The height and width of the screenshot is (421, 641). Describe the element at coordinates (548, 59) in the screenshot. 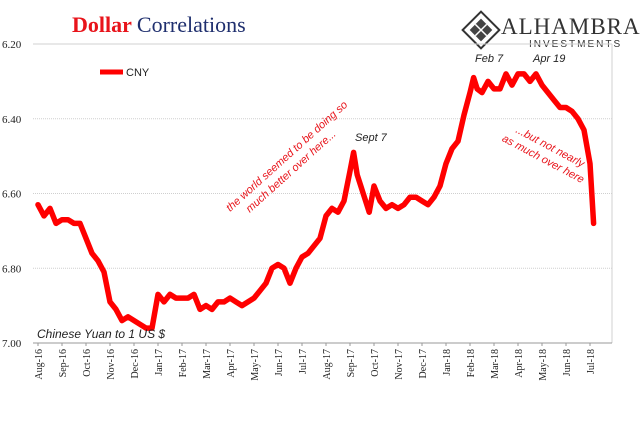

I see `annotation-apr19: Apr 19` at that location.